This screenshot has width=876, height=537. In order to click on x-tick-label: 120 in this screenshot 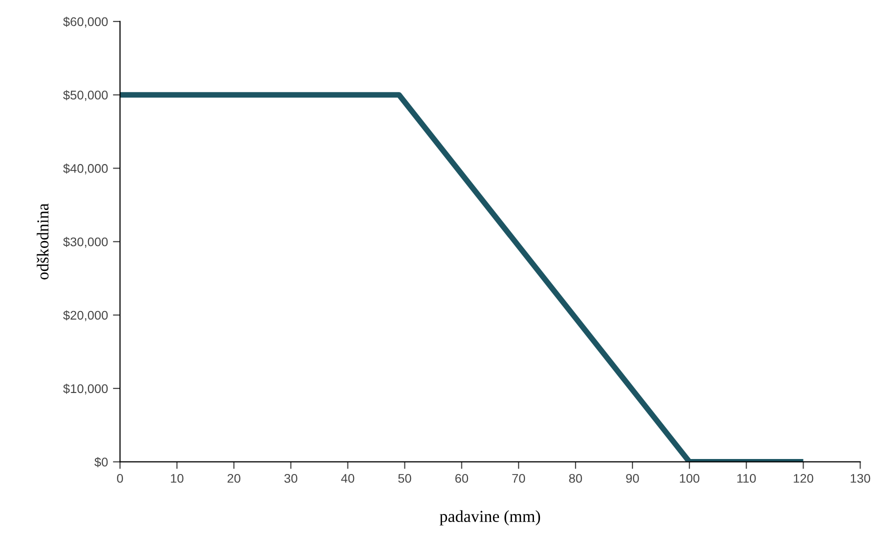, I will do `click(804, 478)`.